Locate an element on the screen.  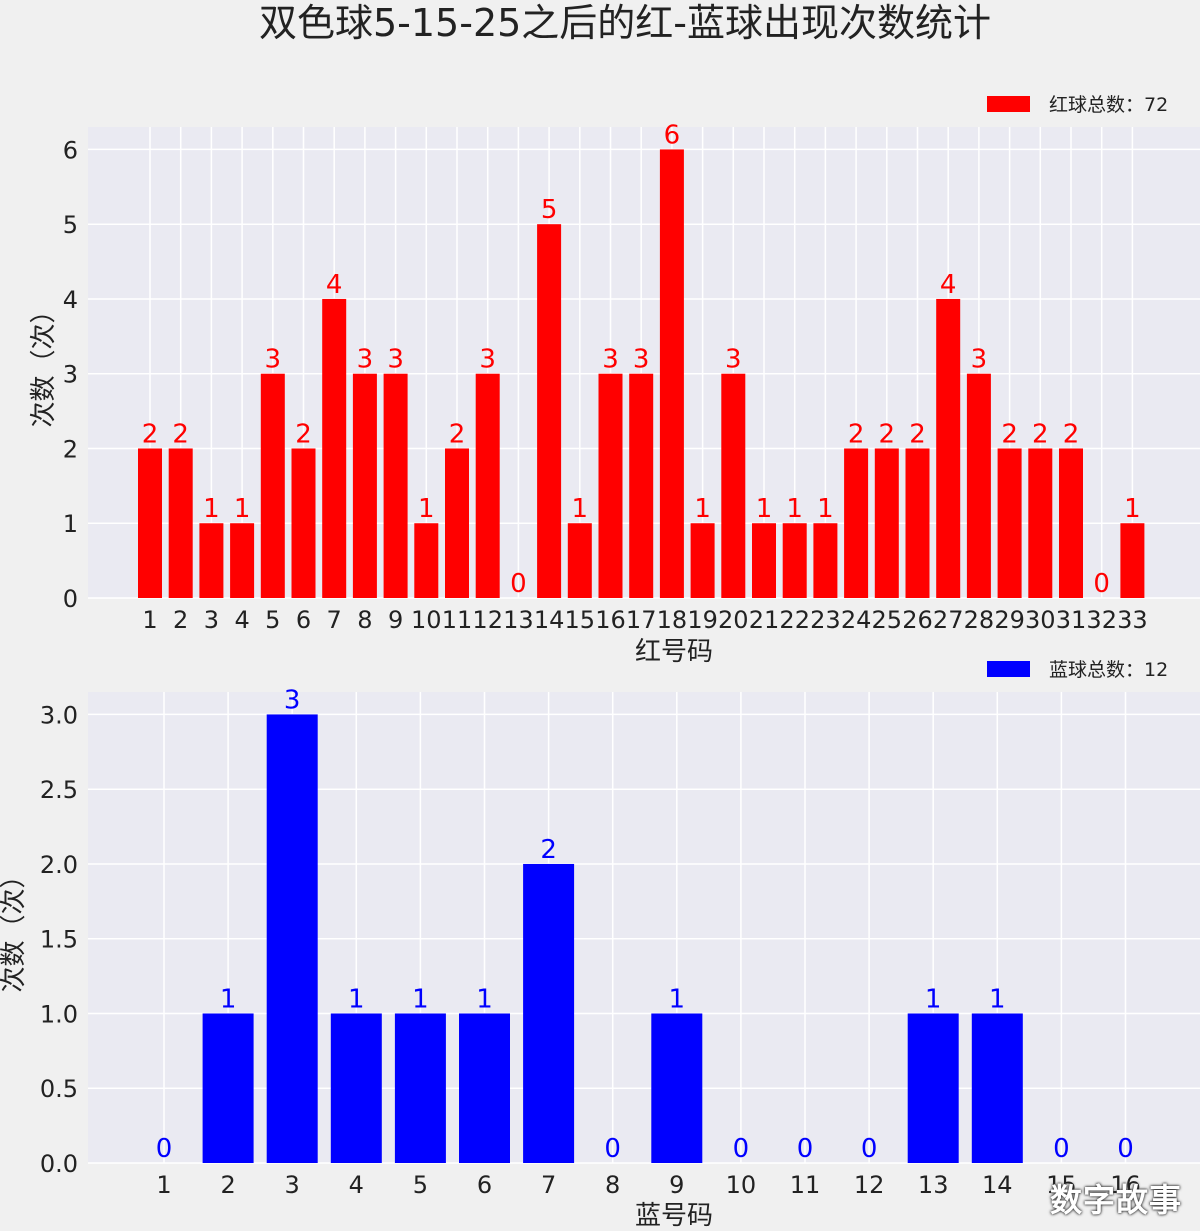
x-tick-label: 9 is located at coordinates (676, 1185).